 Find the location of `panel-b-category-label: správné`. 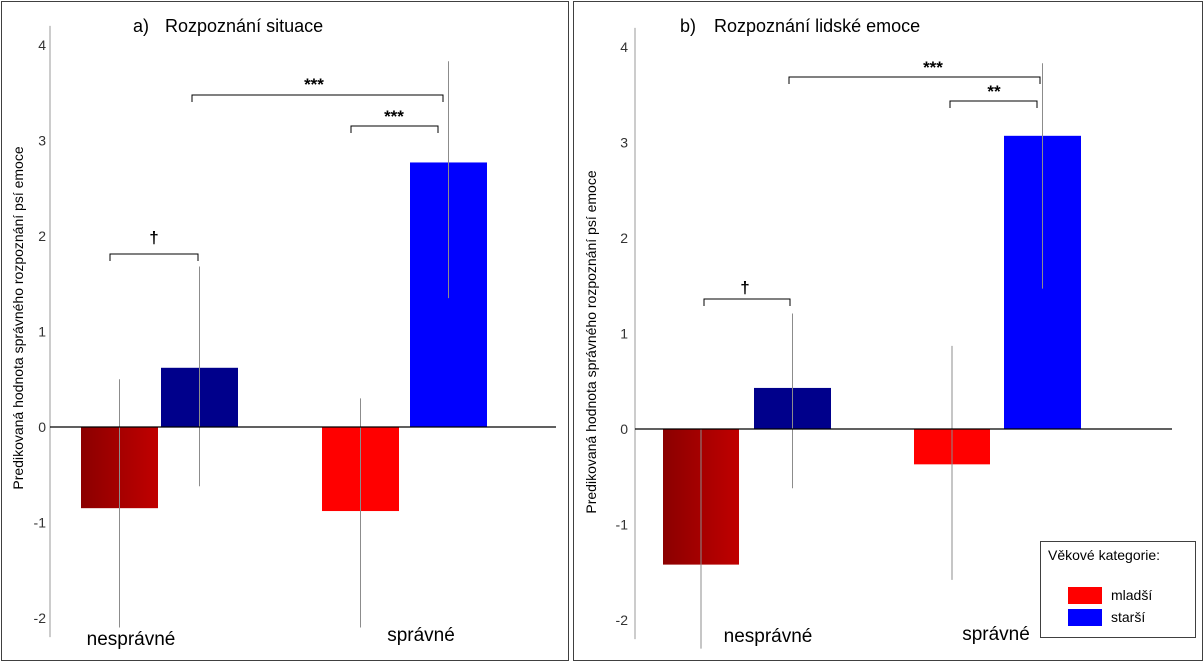

panel-b-category-label: správné is located at coordinates (996, 634).